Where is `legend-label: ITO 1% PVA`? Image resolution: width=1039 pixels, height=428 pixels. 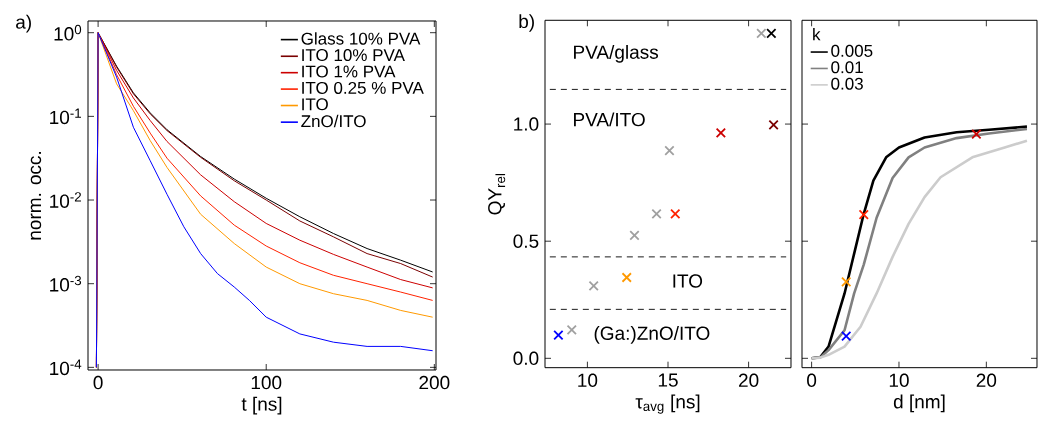
legend-label: ITO 1% PVA is located at coordinates (349, 71).